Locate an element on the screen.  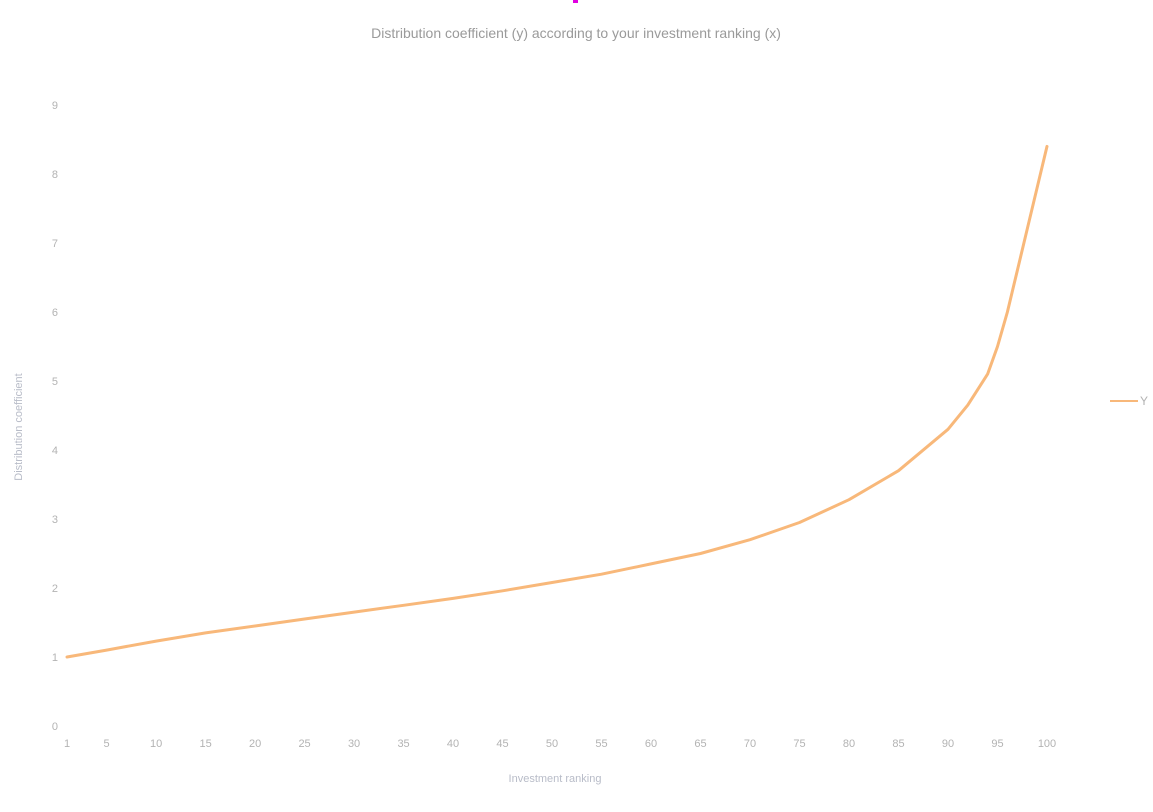
x-tick-label: 65 is located at coordinates (700, 744).